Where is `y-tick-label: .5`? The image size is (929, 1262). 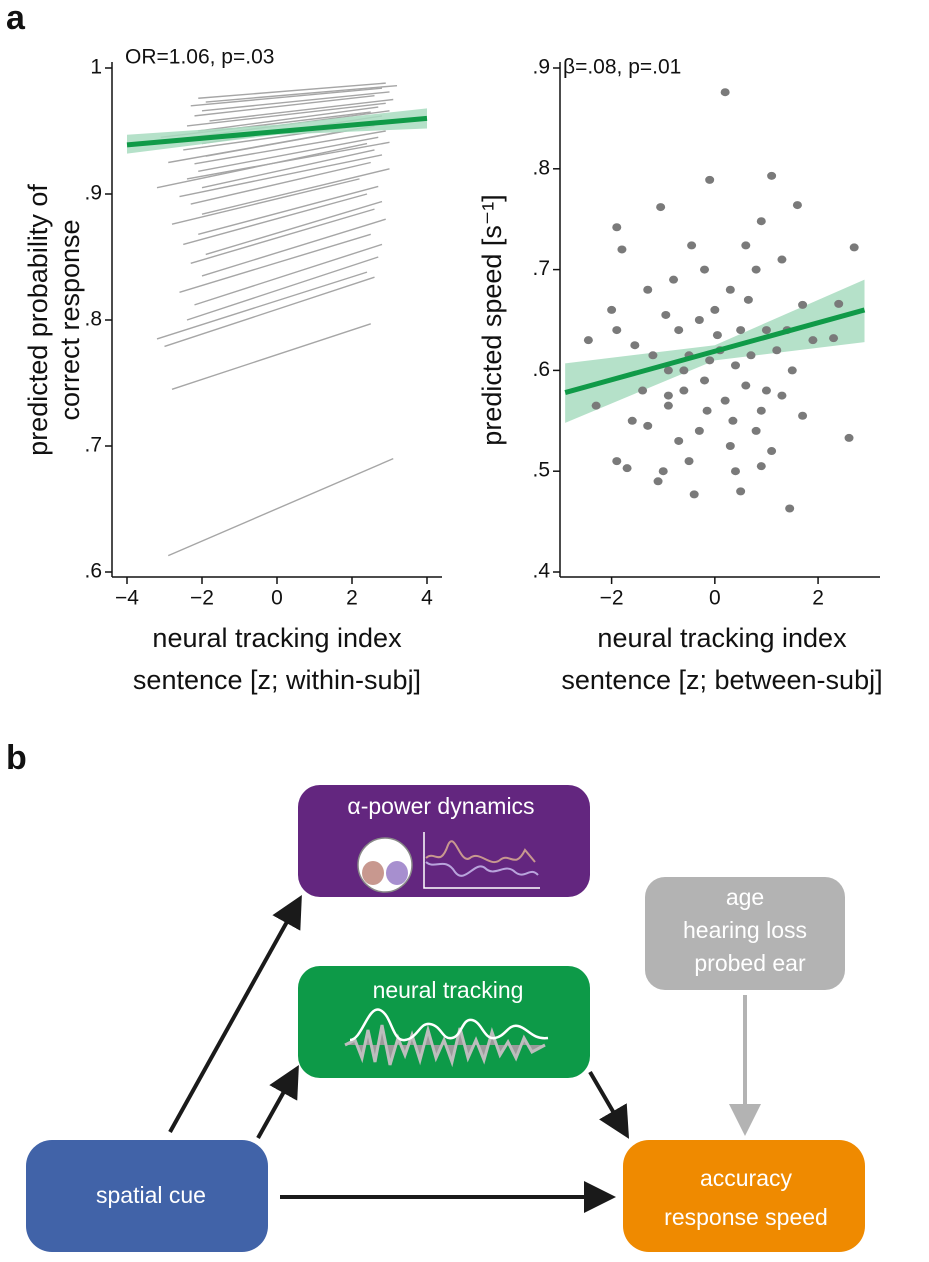 y-tick-label: .5 is located at coordinates (541, 470).